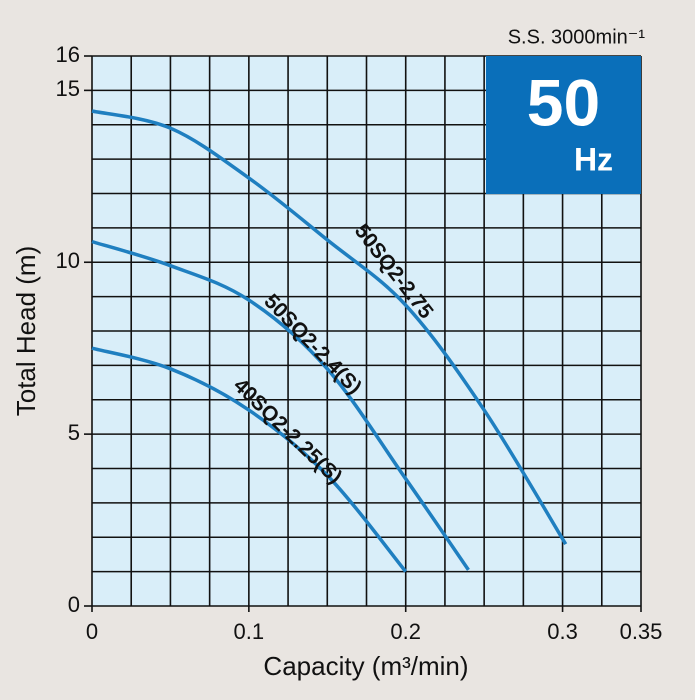 Image resolution: width=695 pixels, height=700 pixels. What do you see at coordinates (26, 331) in the screenshot?
I see `y-axis-label: Total Head (m)` at bounding box center [26, 331].